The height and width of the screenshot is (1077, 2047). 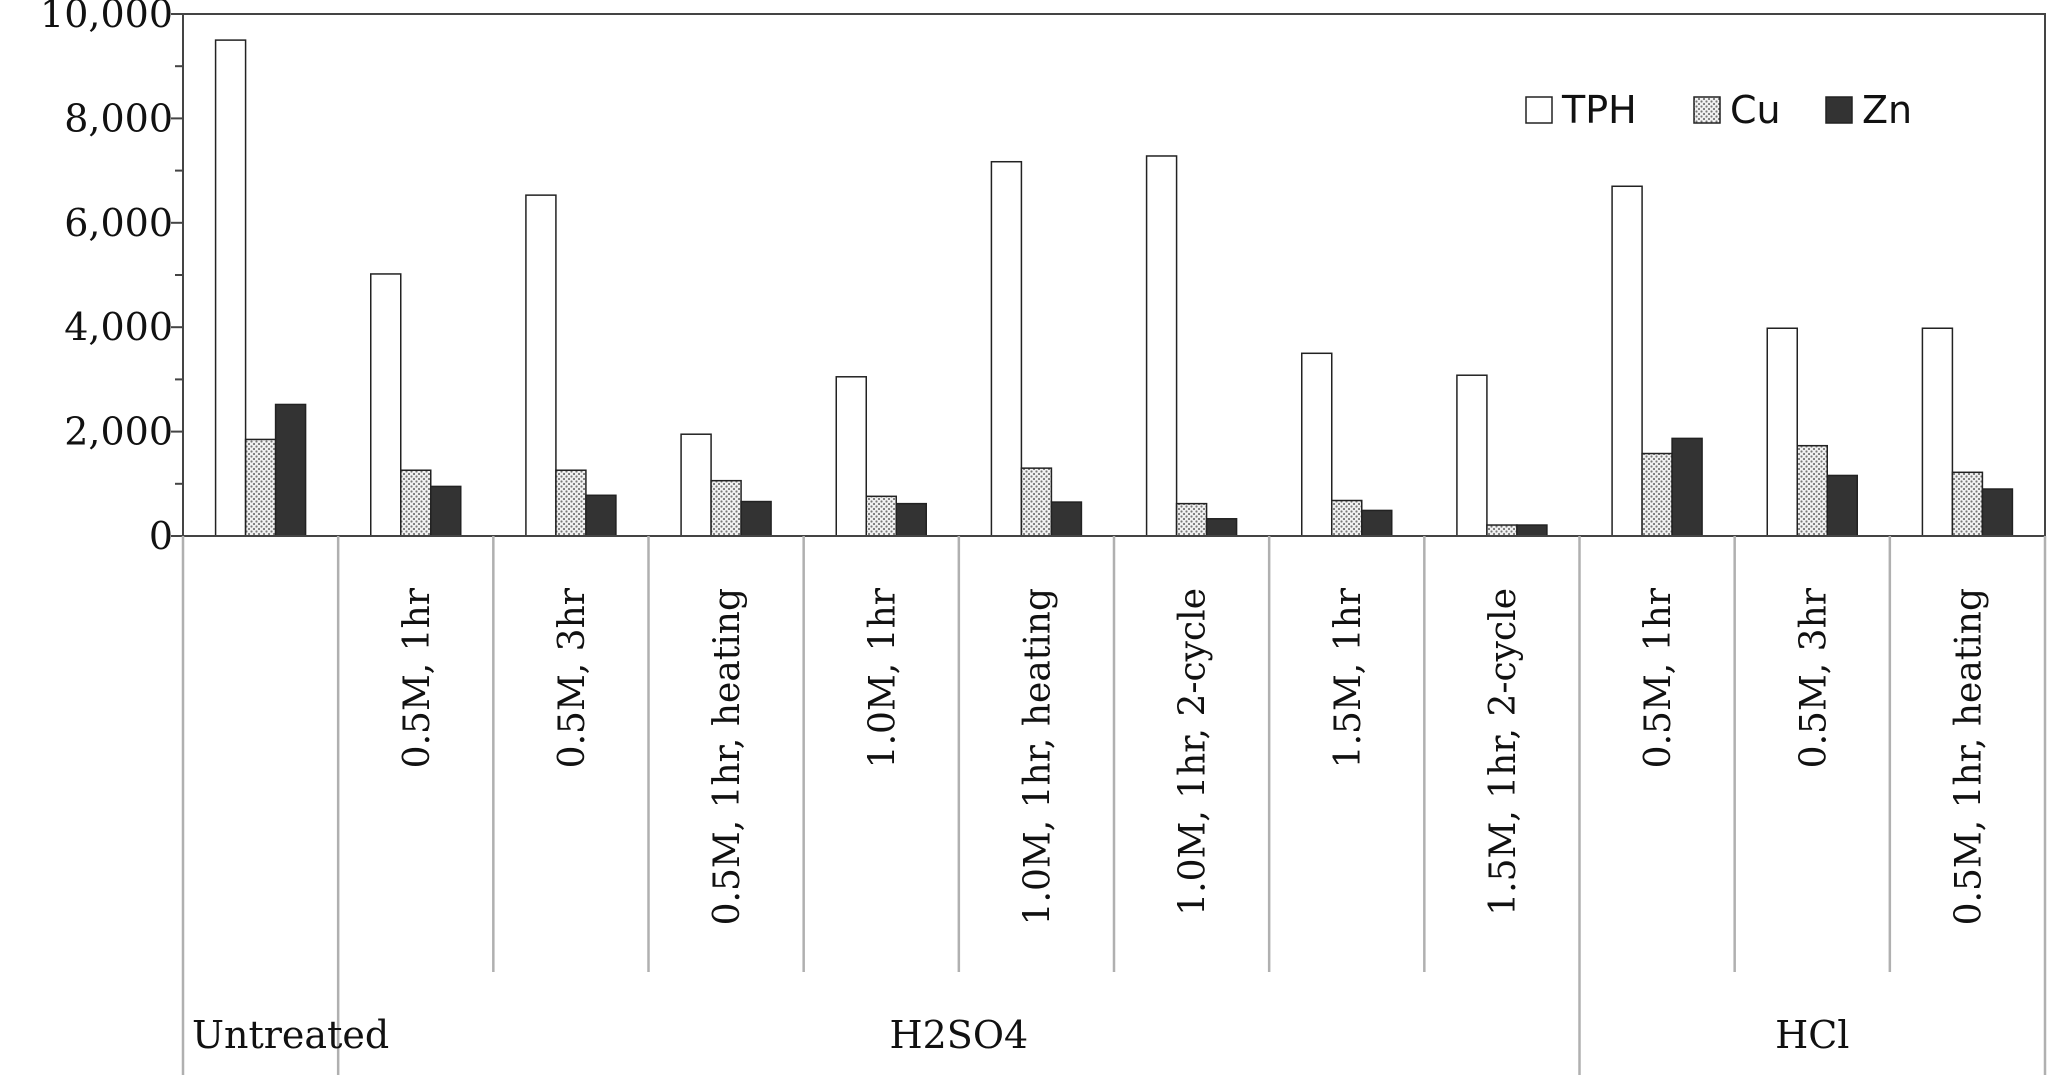 I want to click on legend-label-zn: Zn, so click(x=1887, y=110).